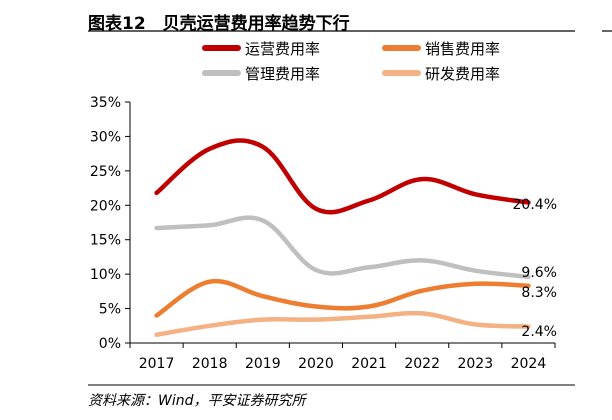 The height and width of the screenshot is (420, 612). Describe the element at coordinates (105, 275) in the screenshot. I see `y-tick-label: 10%` at that location.